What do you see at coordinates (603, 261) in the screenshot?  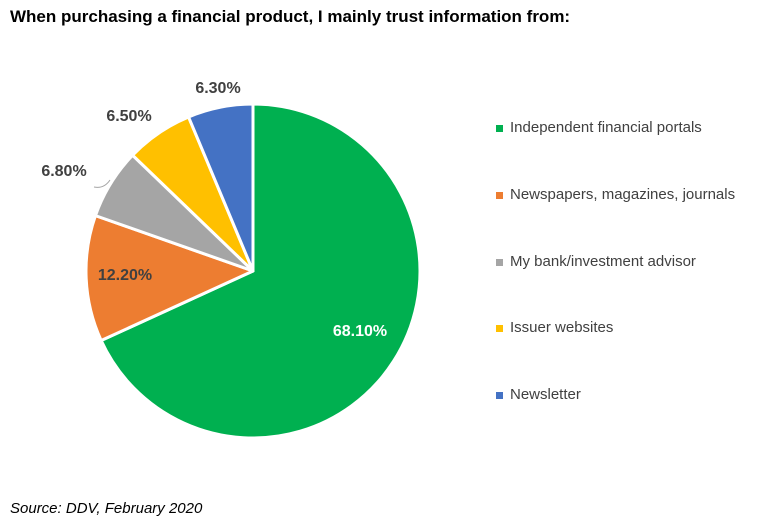 I see `legend-label-3: My bank/investment advisor` at bounding box center [603, 261].